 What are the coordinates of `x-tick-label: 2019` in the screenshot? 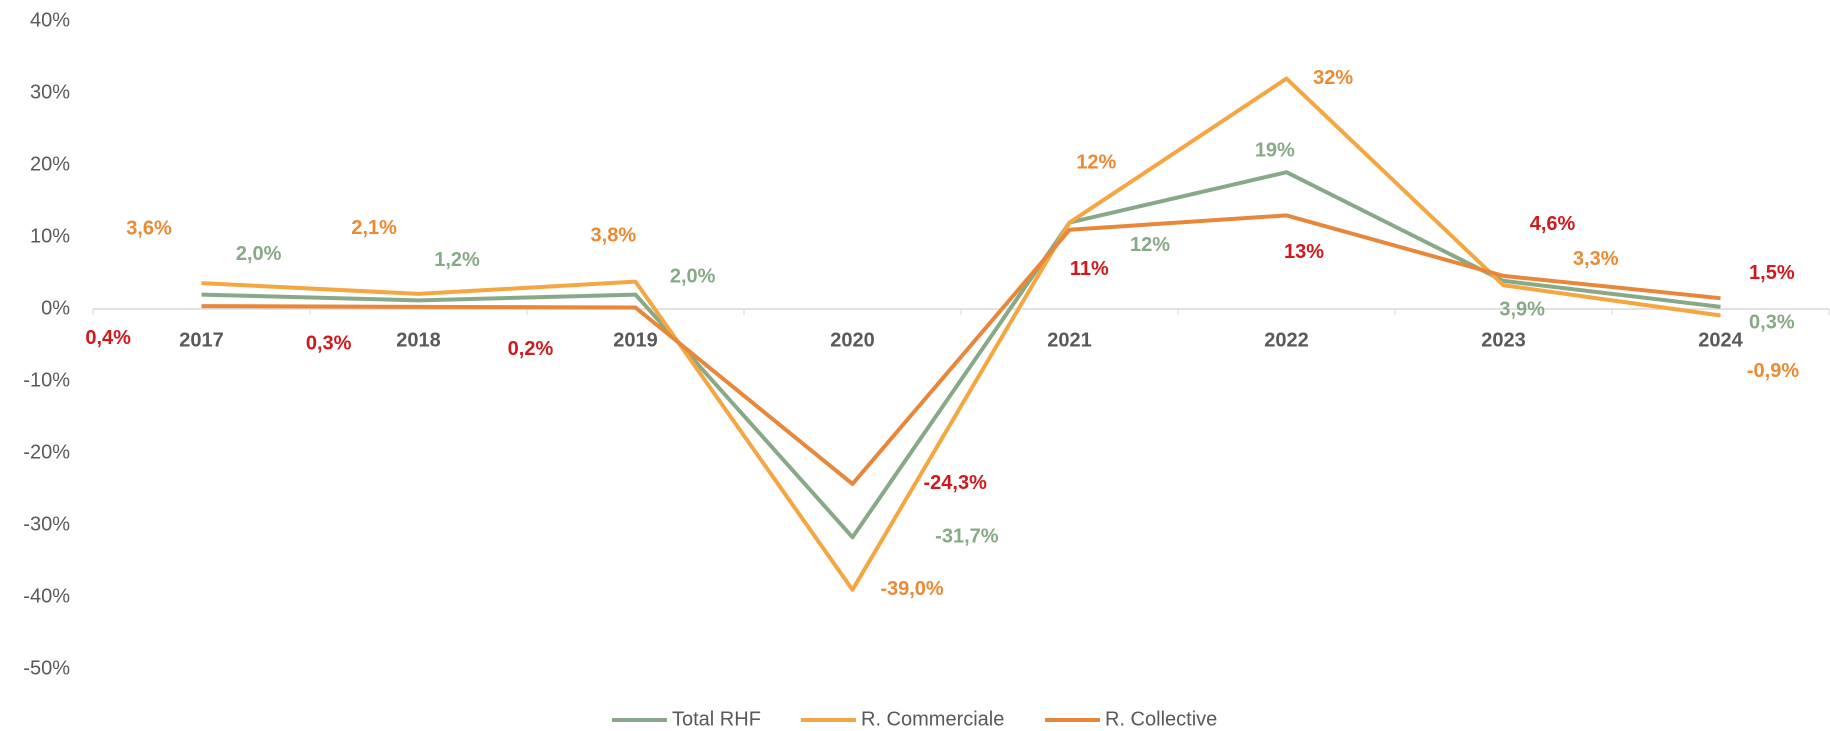 It's located at (635, 340).